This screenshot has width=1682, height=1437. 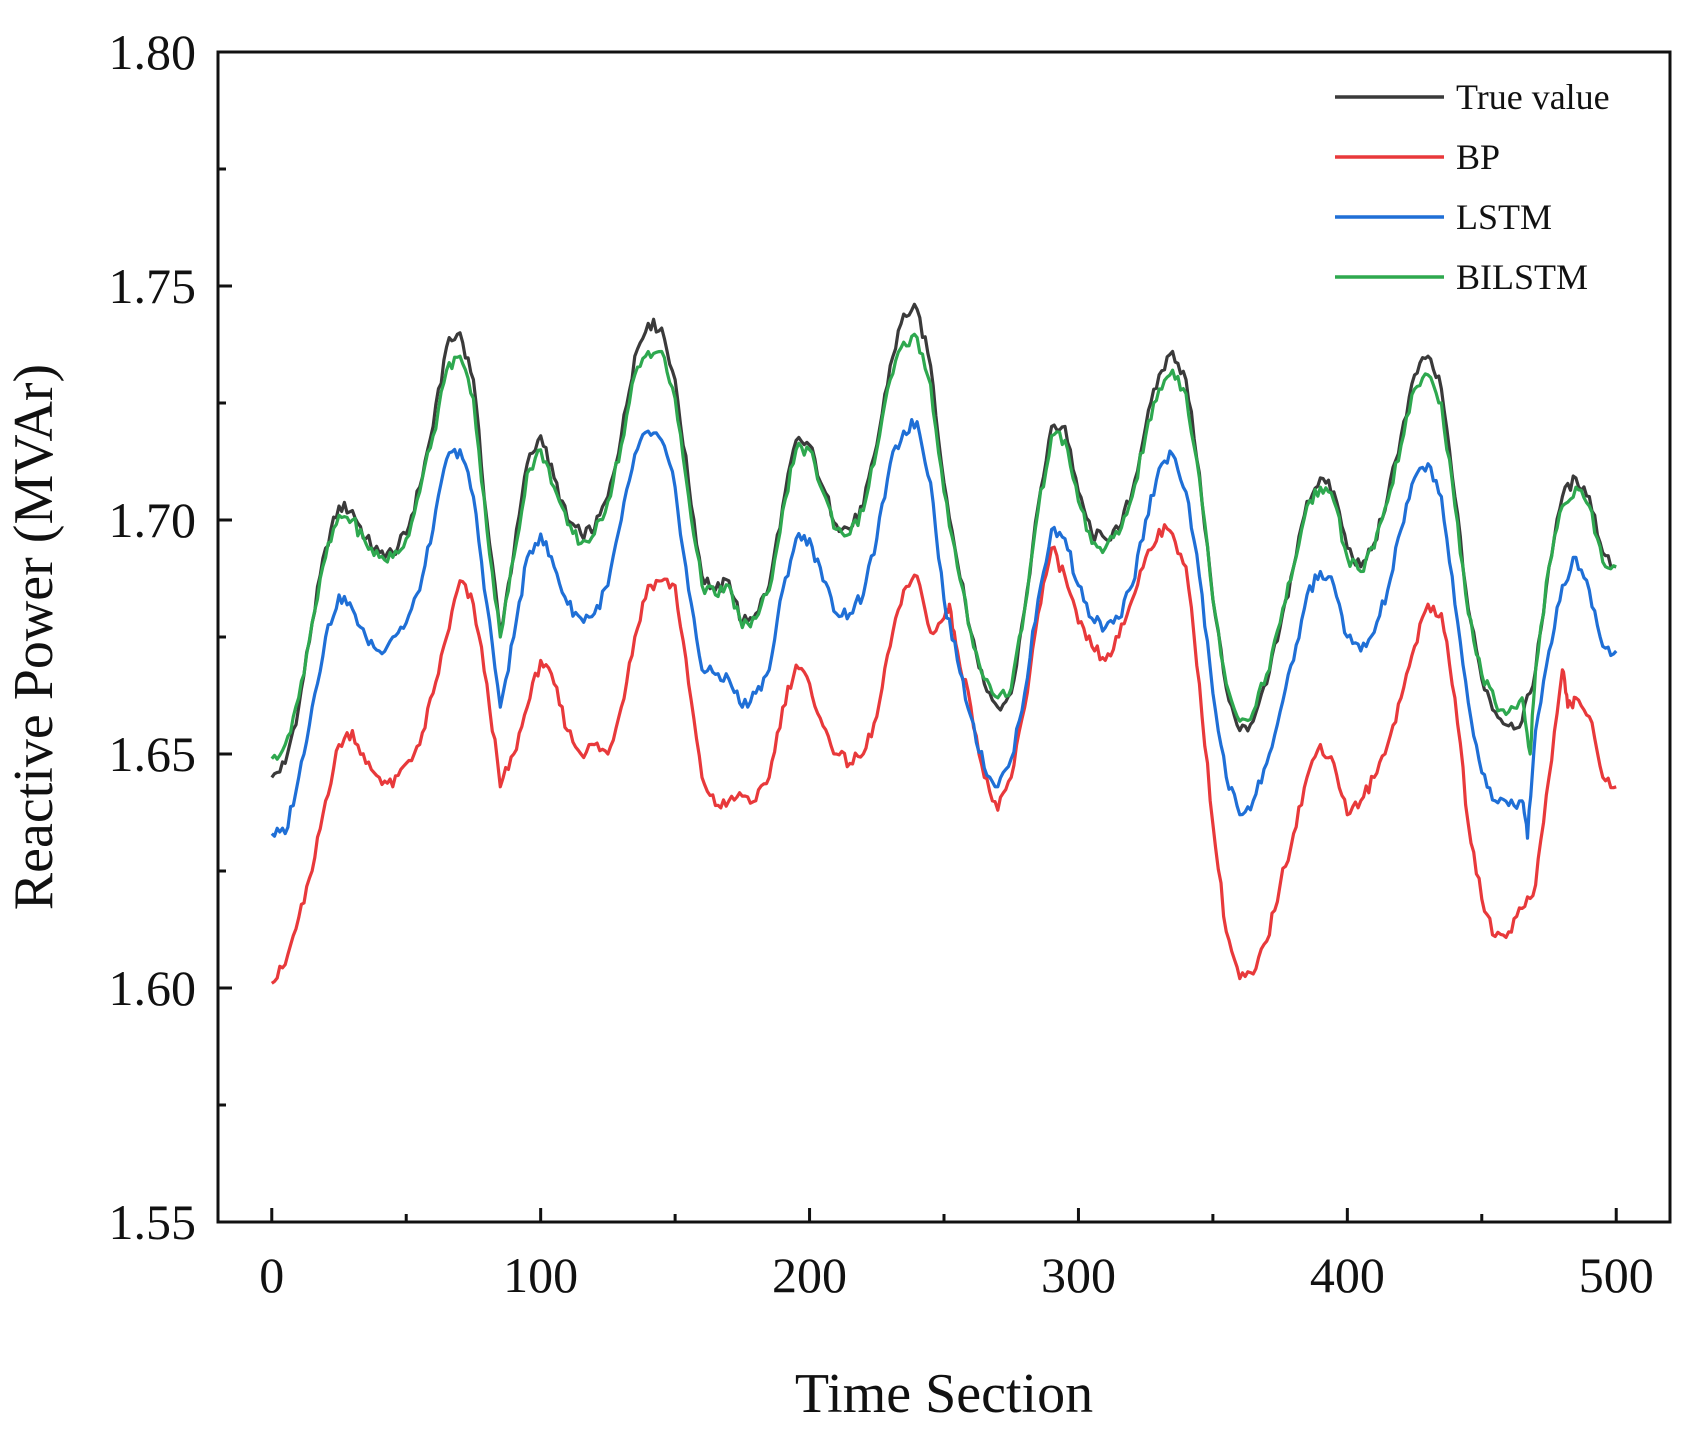 What do you see at coordinates (34, 637) in the screenshot?
I see `y-axis-title: Reactive Power (MVAr)` at bounding box center [34, 637].